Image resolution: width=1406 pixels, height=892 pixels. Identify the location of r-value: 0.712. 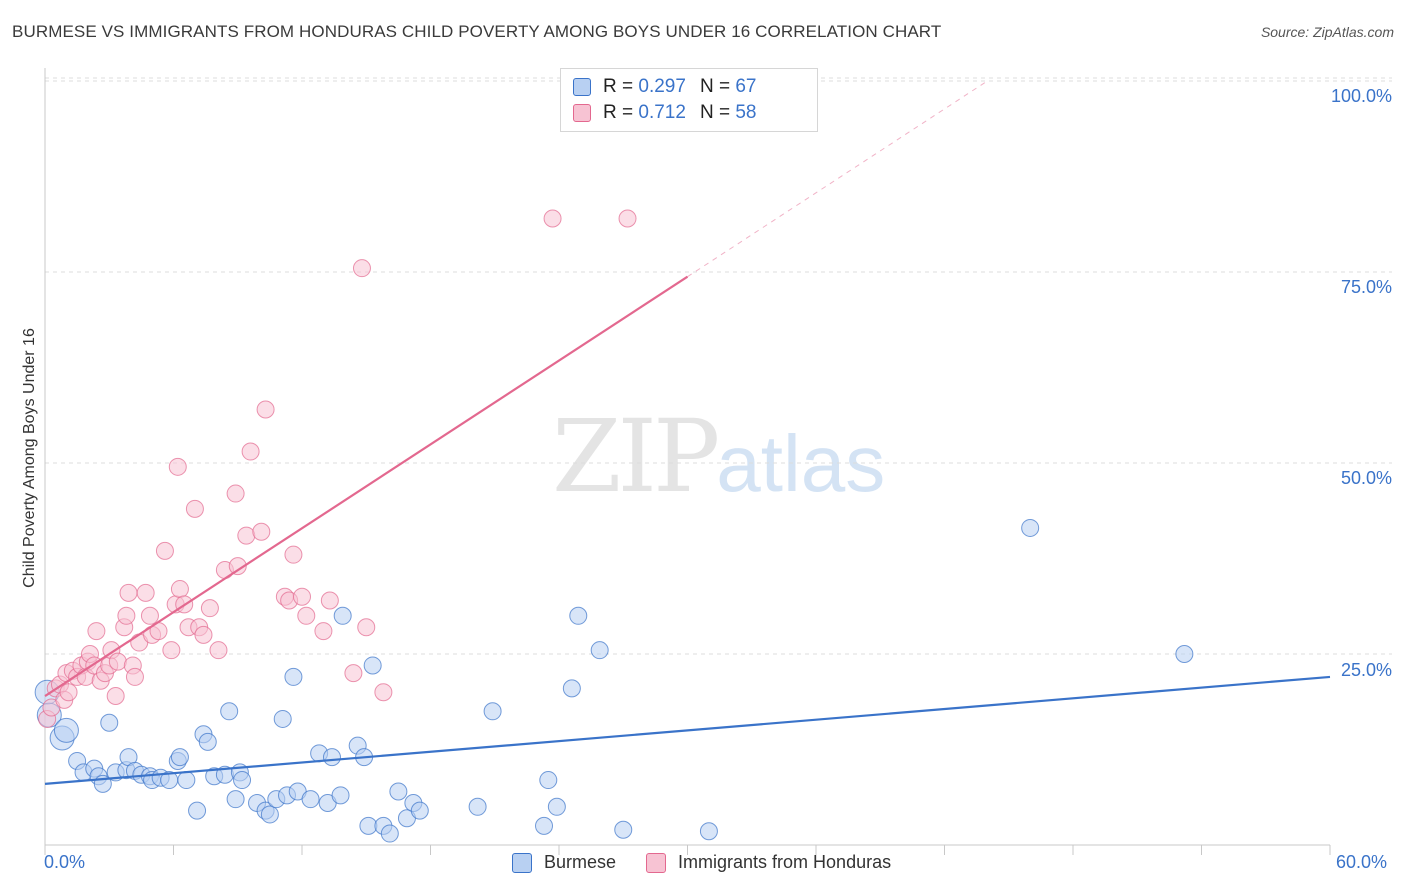
(662, 112).